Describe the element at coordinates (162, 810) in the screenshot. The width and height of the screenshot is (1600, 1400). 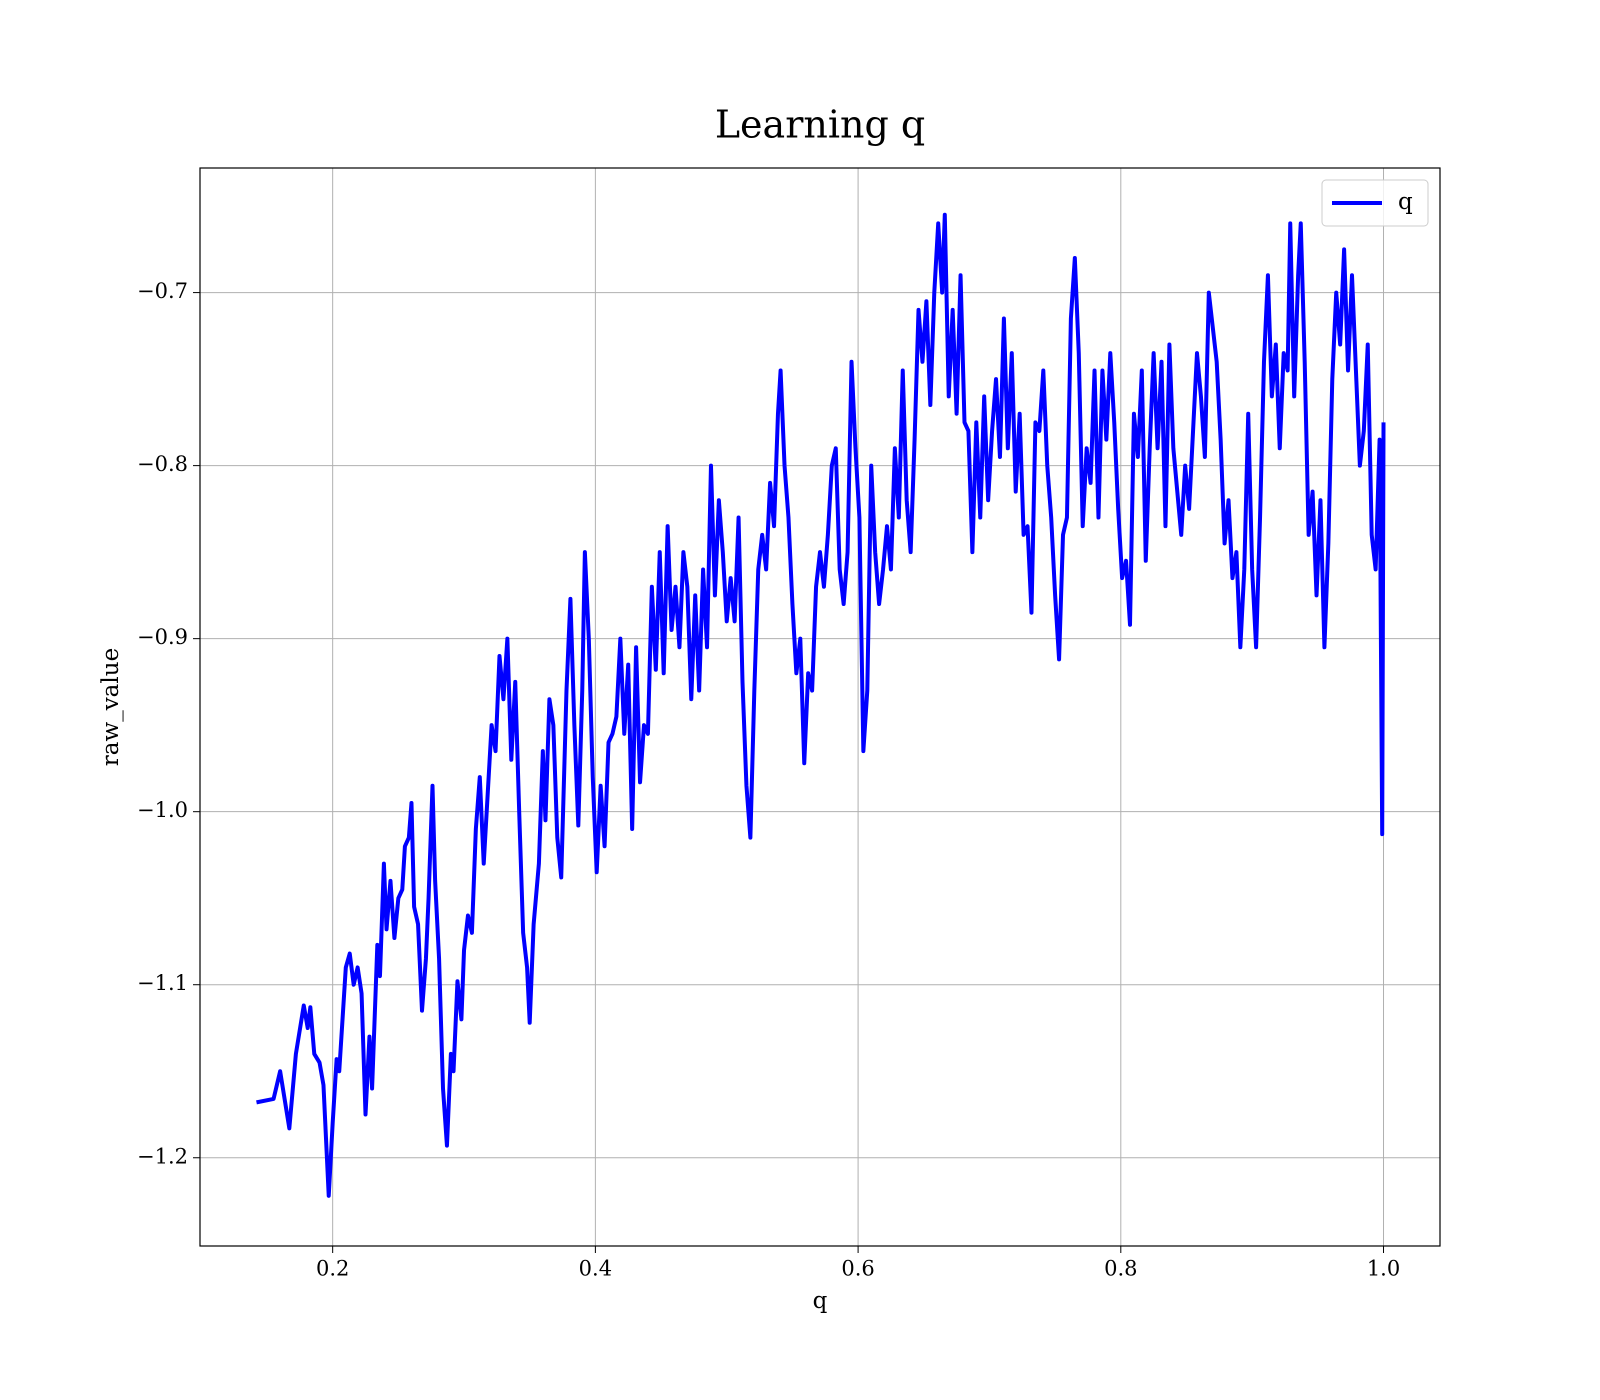
I see `y-tick-label: −1.0` at that location.